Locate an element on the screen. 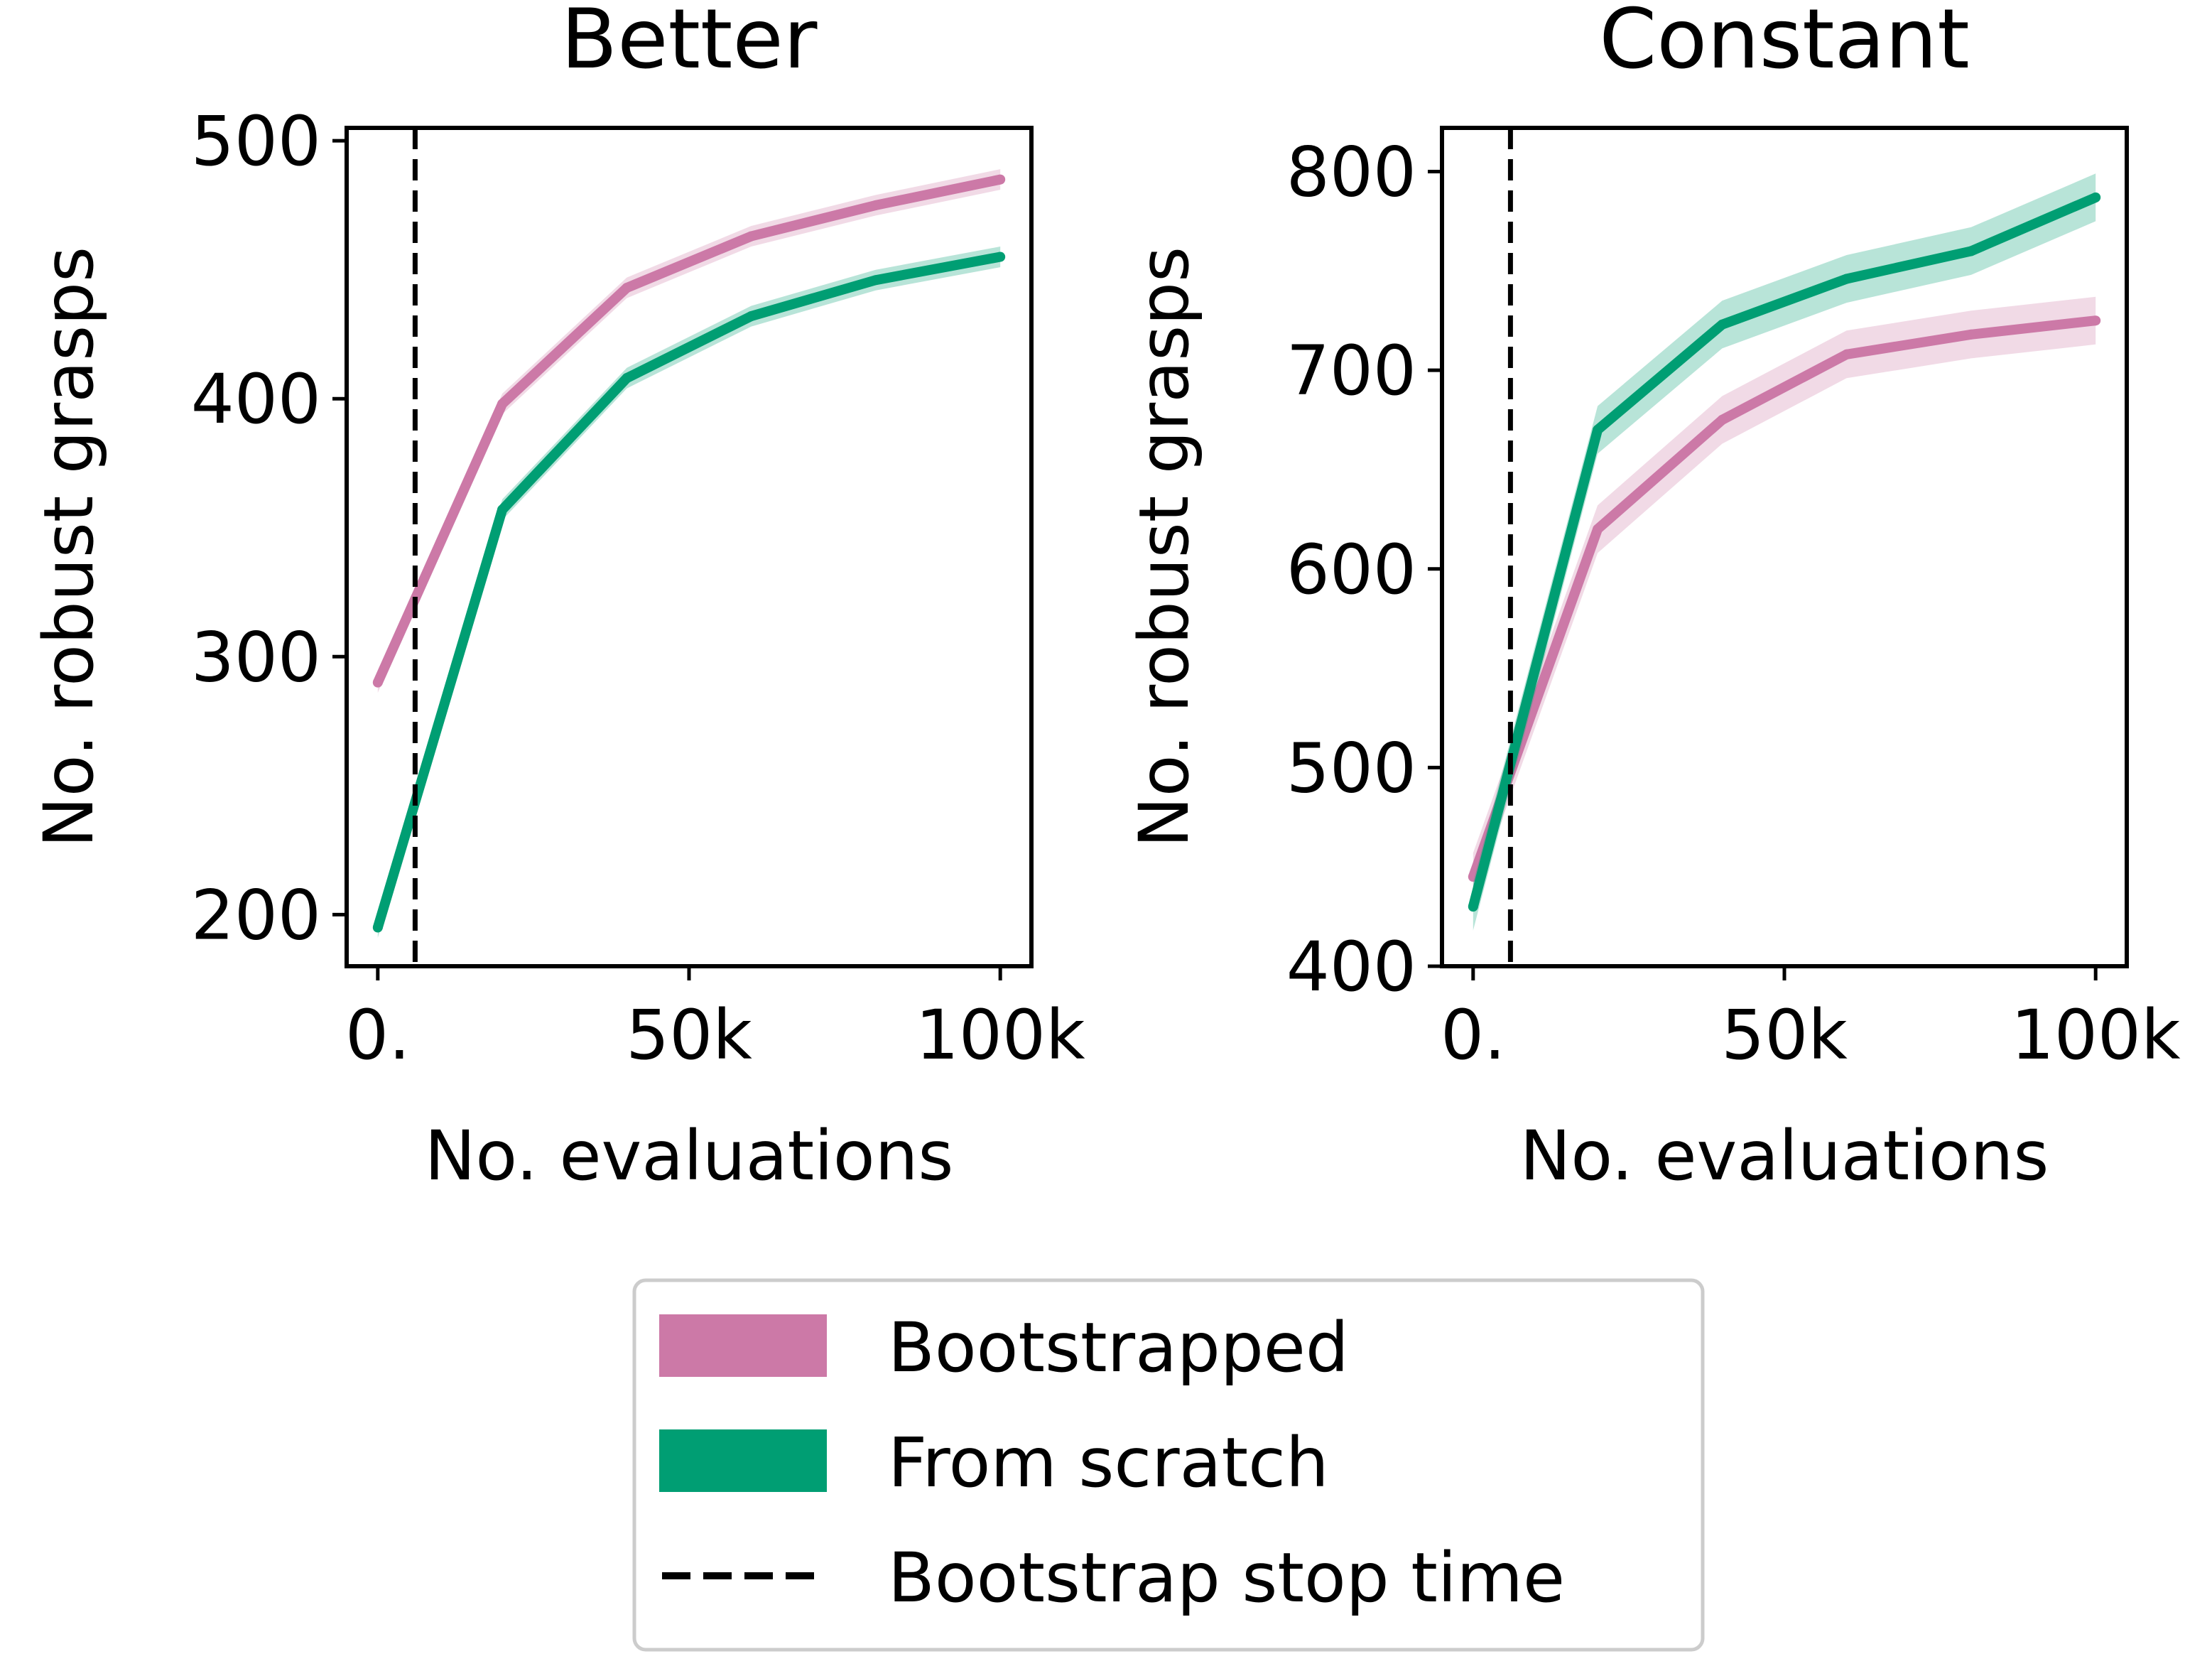  y-tick-label: 800 is located at coordinates (1351, 172).